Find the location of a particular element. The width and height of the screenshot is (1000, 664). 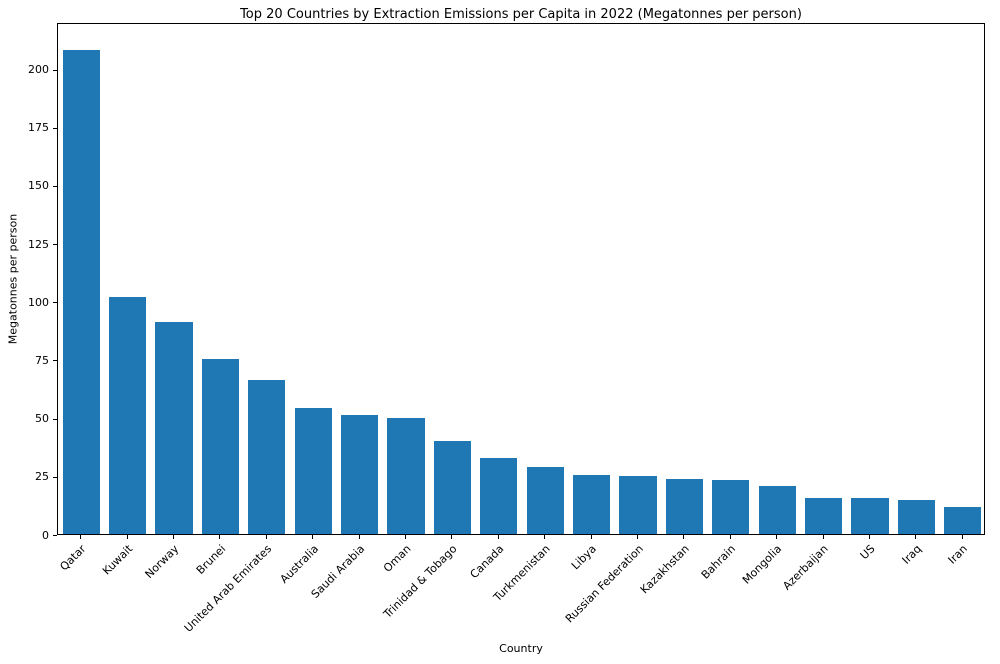

x-tick-label: Kazakhstan is located at coordinates (664, 569).